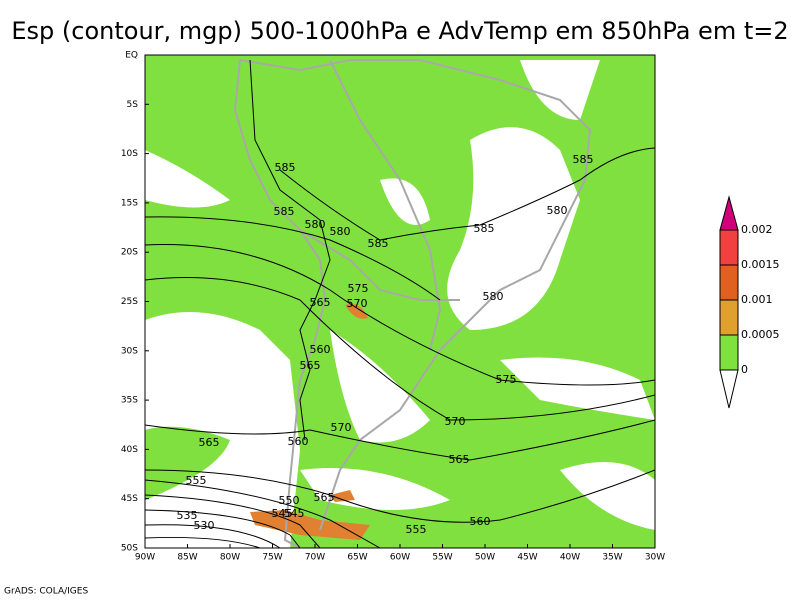 This screenshot has width=800, height=604. Describe the element at coordinates (129, 253) in the screenshot. I see `lat-label: 20S` at that location.